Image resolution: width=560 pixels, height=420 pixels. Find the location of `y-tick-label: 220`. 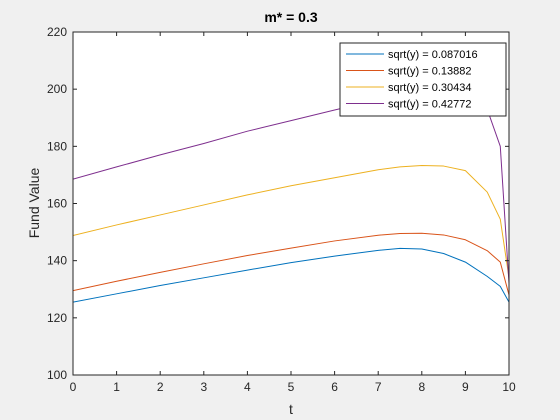

y-tick-label: 220 is located at coordinates (57, 32).